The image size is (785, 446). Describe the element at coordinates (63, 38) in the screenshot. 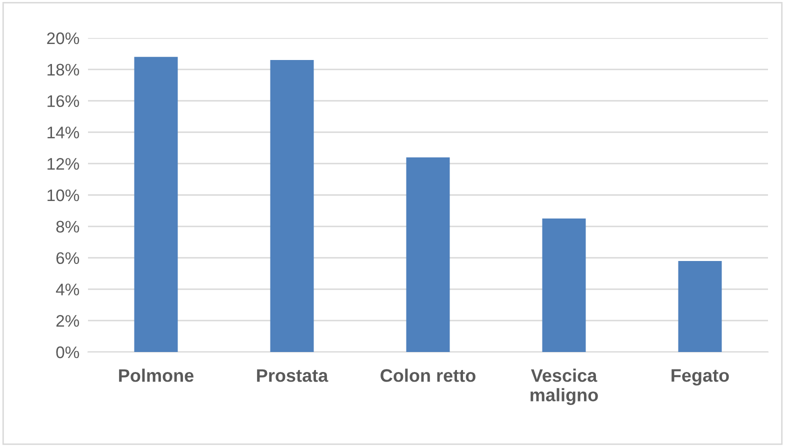

I see `y-tick-label: 20%` at that location.